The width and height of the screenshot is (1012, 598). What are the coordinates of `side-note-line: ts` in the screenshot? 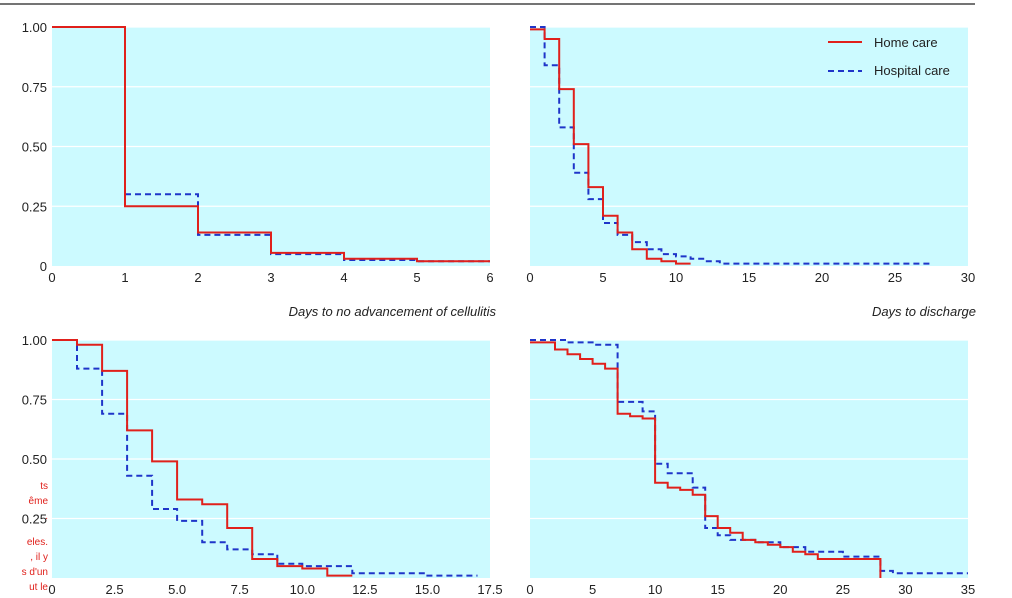 It's located at (44, 486).